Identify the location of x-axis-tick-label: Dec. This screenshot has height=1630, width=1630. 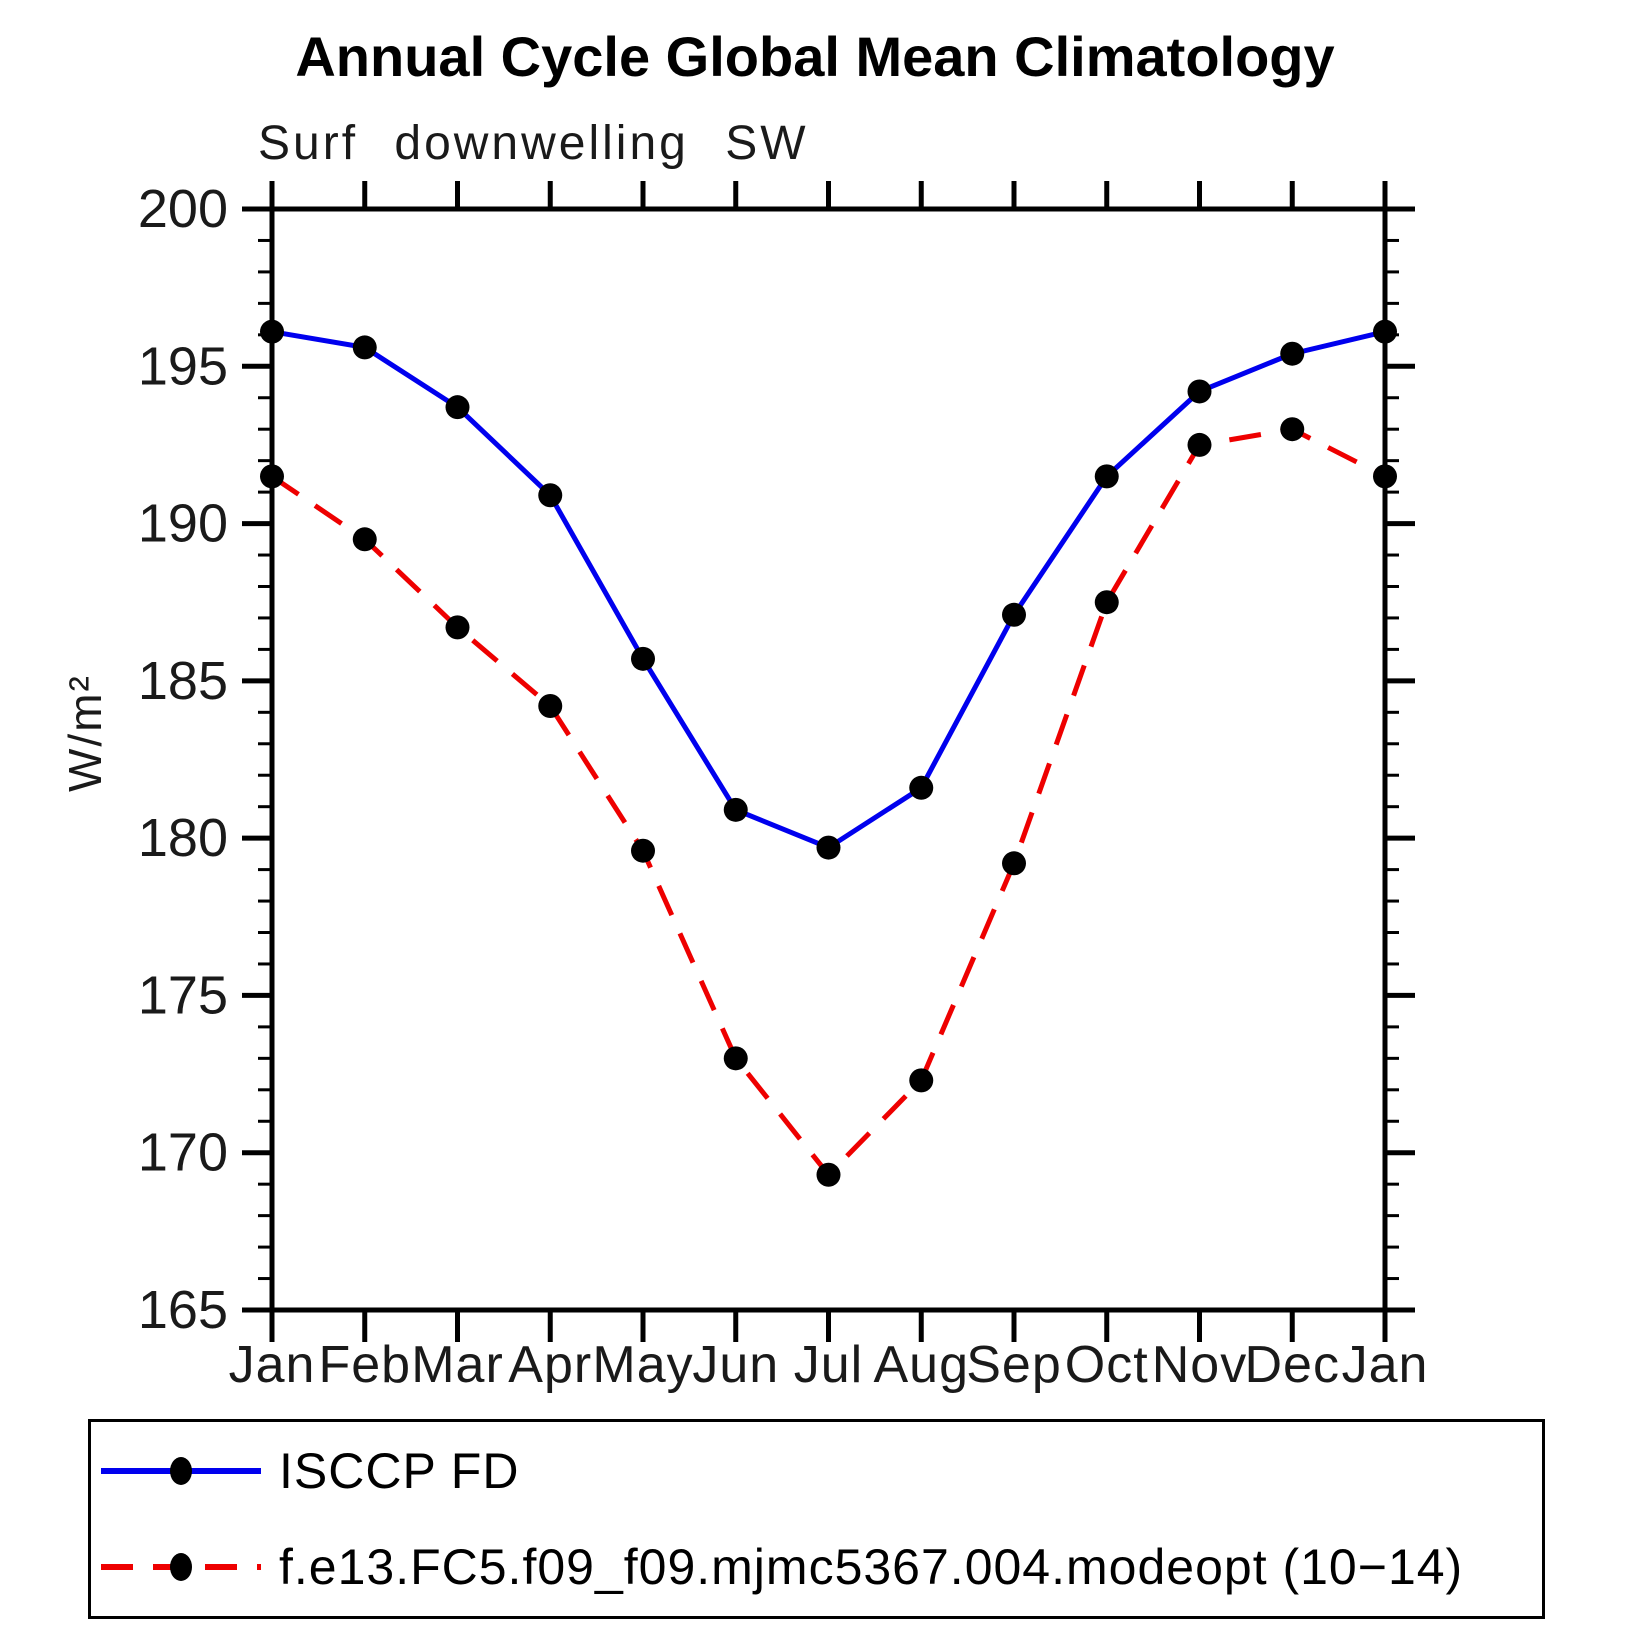
(1292, 1365).